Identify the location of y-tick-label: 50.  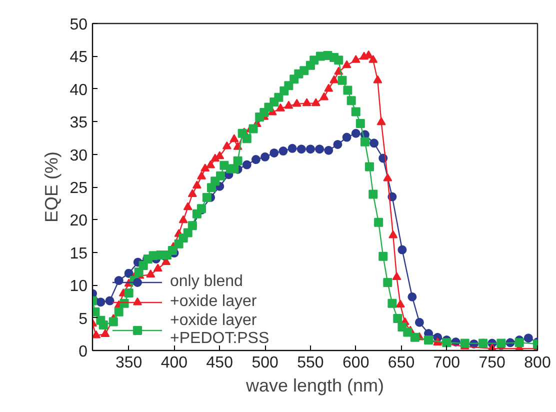
(79, 25).